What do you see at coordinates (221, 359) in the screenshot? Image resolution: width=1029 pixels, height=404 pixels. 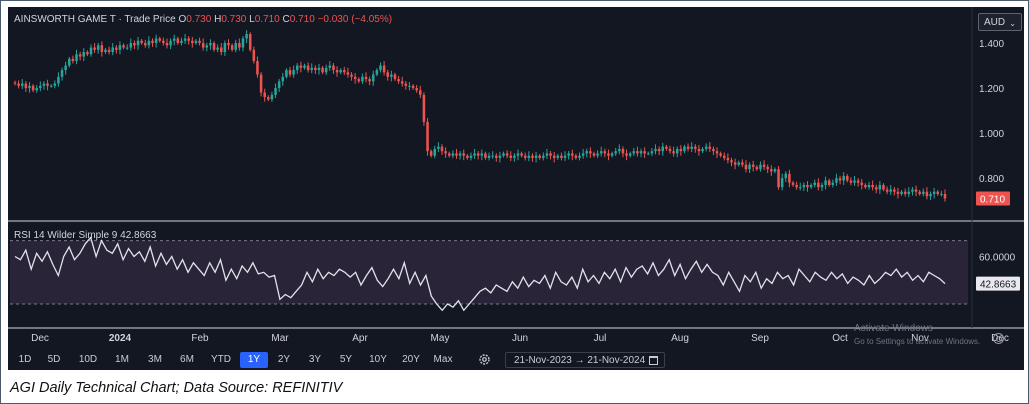 I see `timeframe-button-ytd: YTD` at bounding box center [221, 359].